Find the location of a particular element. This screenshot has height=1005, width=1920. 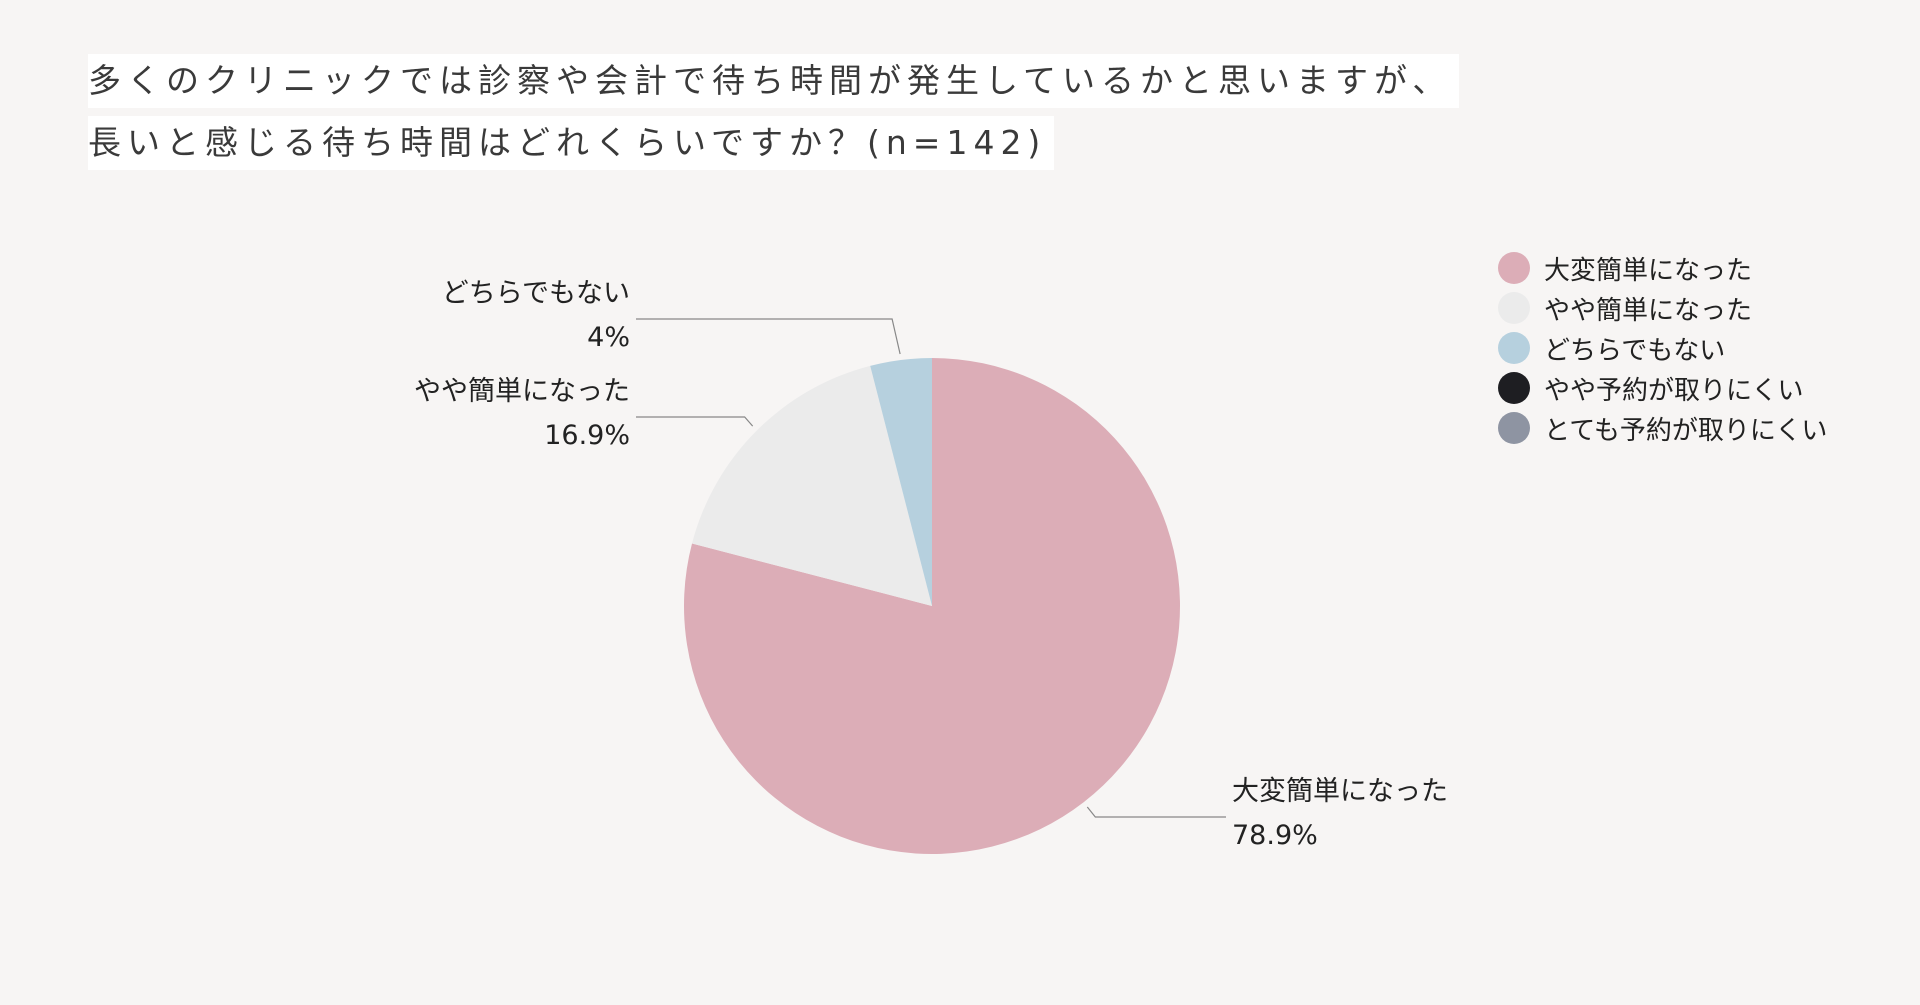

slice-label-2: どちらでもない is located at coordinates (536, 293).